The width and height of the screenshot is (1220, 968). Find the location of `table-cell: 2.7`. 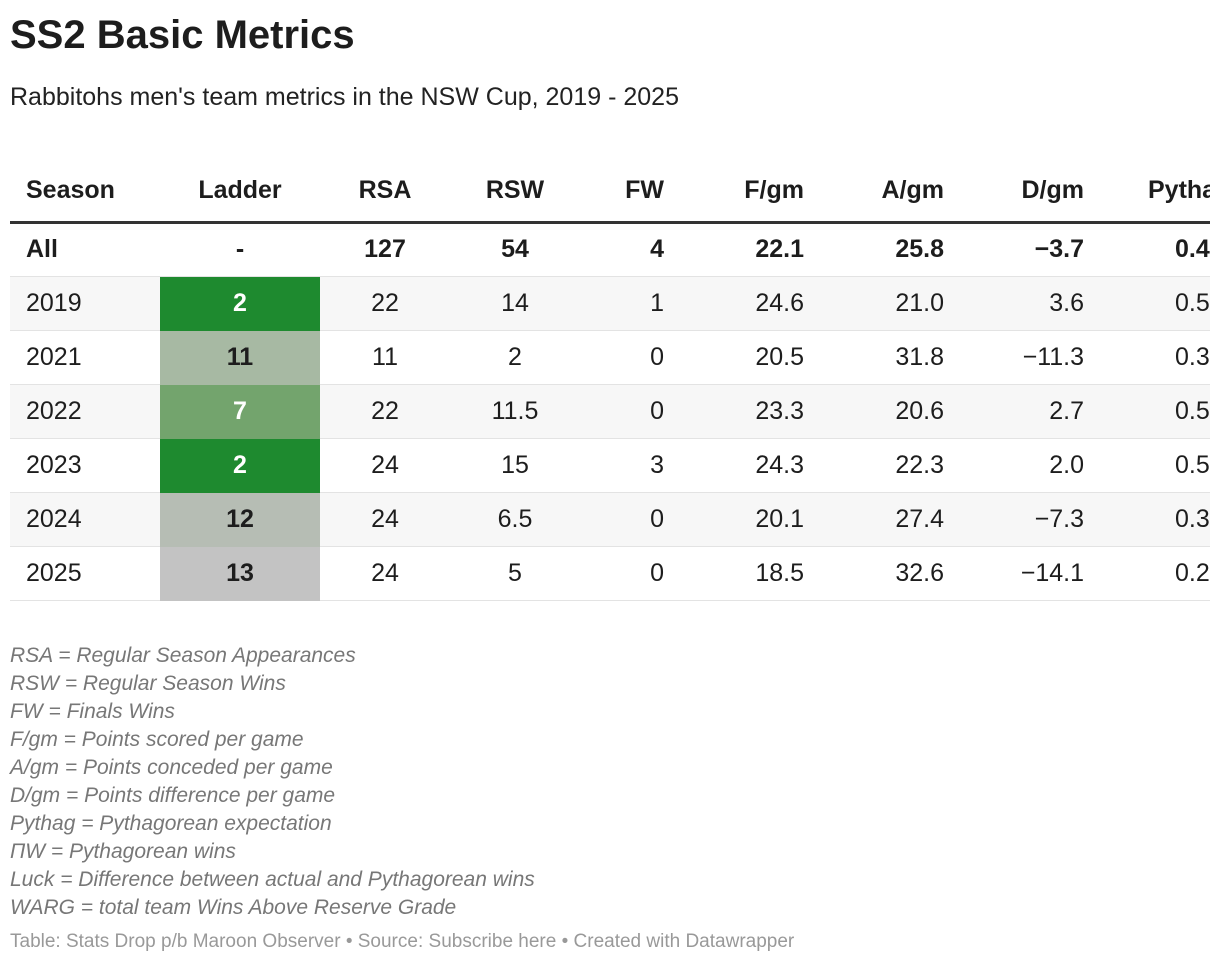

table-cell: 2.7 is located at coordinates (1030, 411).